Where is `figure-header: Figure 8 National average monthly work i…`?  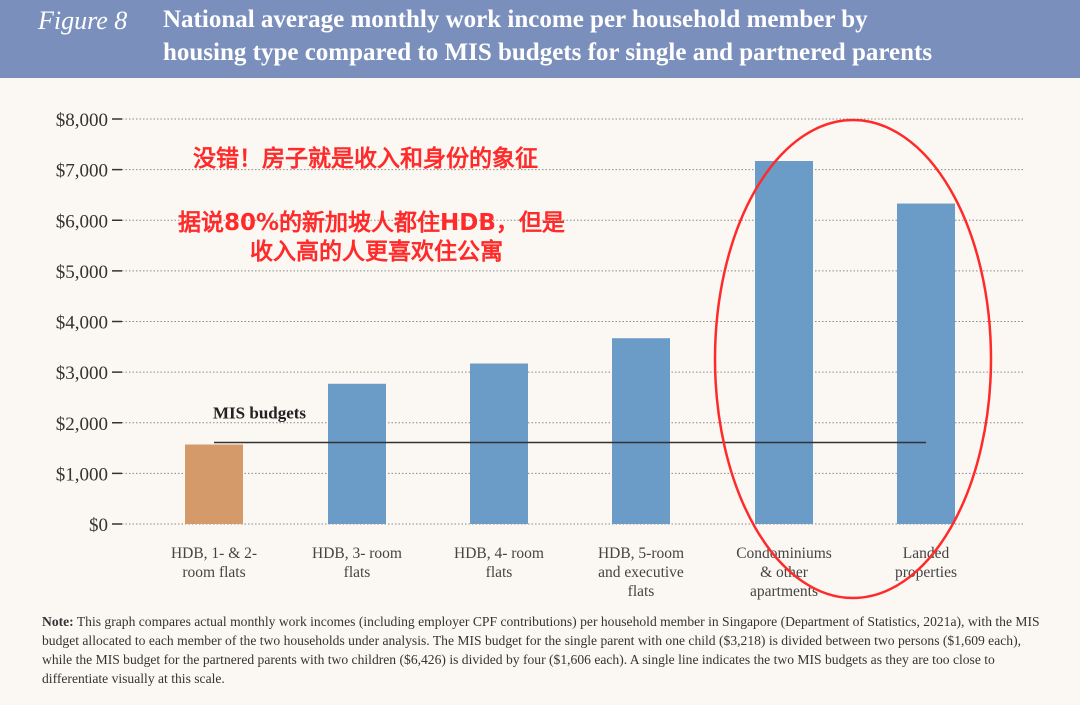 figure-header: Figure 8 National average monthly work i… is located at coordinates (540, 39).